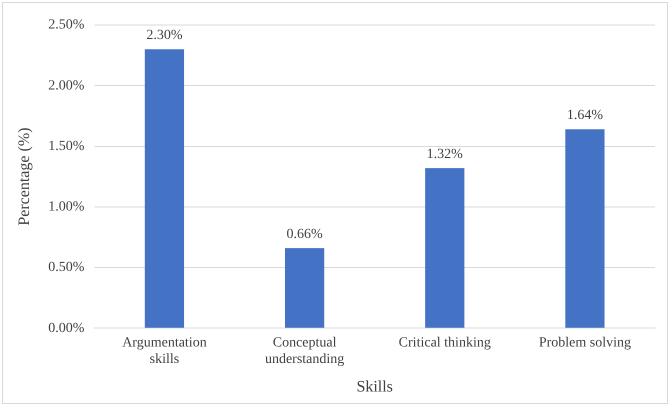  I want to click on data-label: 1.32%, so click(445, 154).